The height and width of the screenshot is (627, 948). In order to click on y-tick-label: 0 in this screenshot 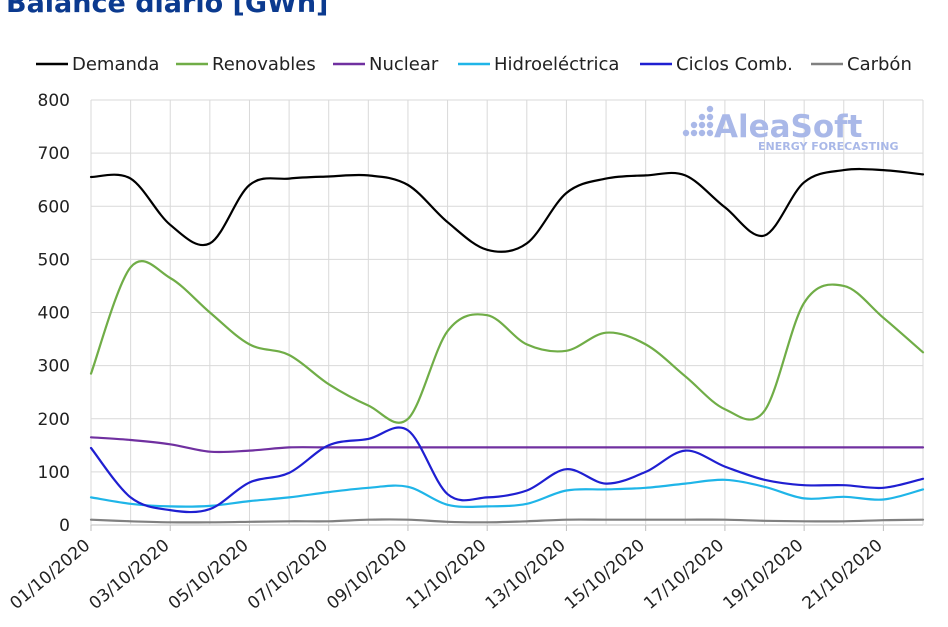, I will do `click(64, 526)`.